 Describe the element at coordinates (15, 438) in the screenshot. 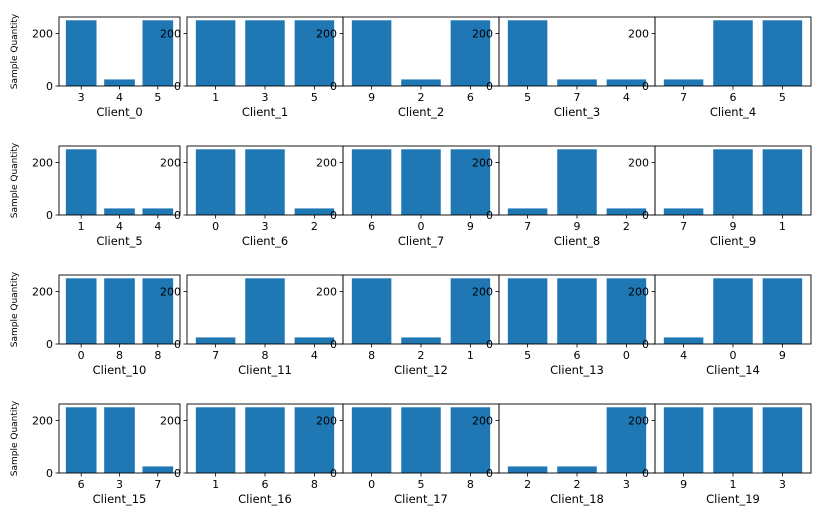

I see `y-axis-label: Sample Quantity` at that location.